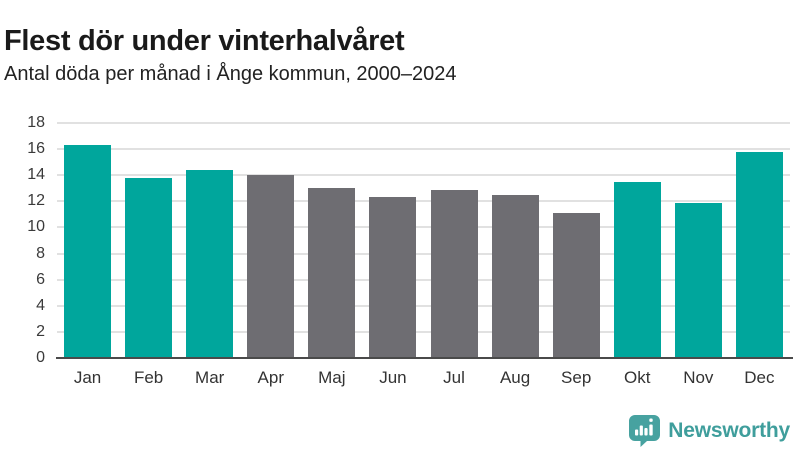 The height and width of the screenshot is (450, 800). Describe the element at coordinates (515, 276) in the screenshot. I see `bar-aug` at that location.